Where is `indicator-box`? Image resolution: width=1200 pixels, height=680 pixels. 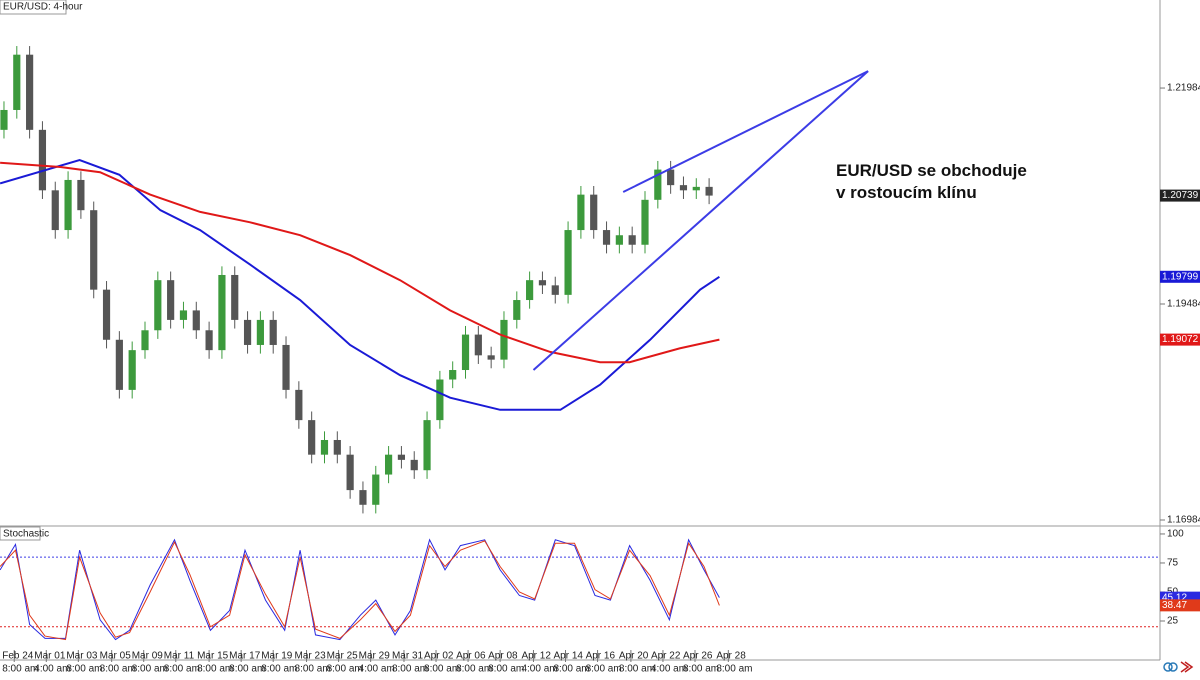 indicator-box is located at coordinates (20, 533).